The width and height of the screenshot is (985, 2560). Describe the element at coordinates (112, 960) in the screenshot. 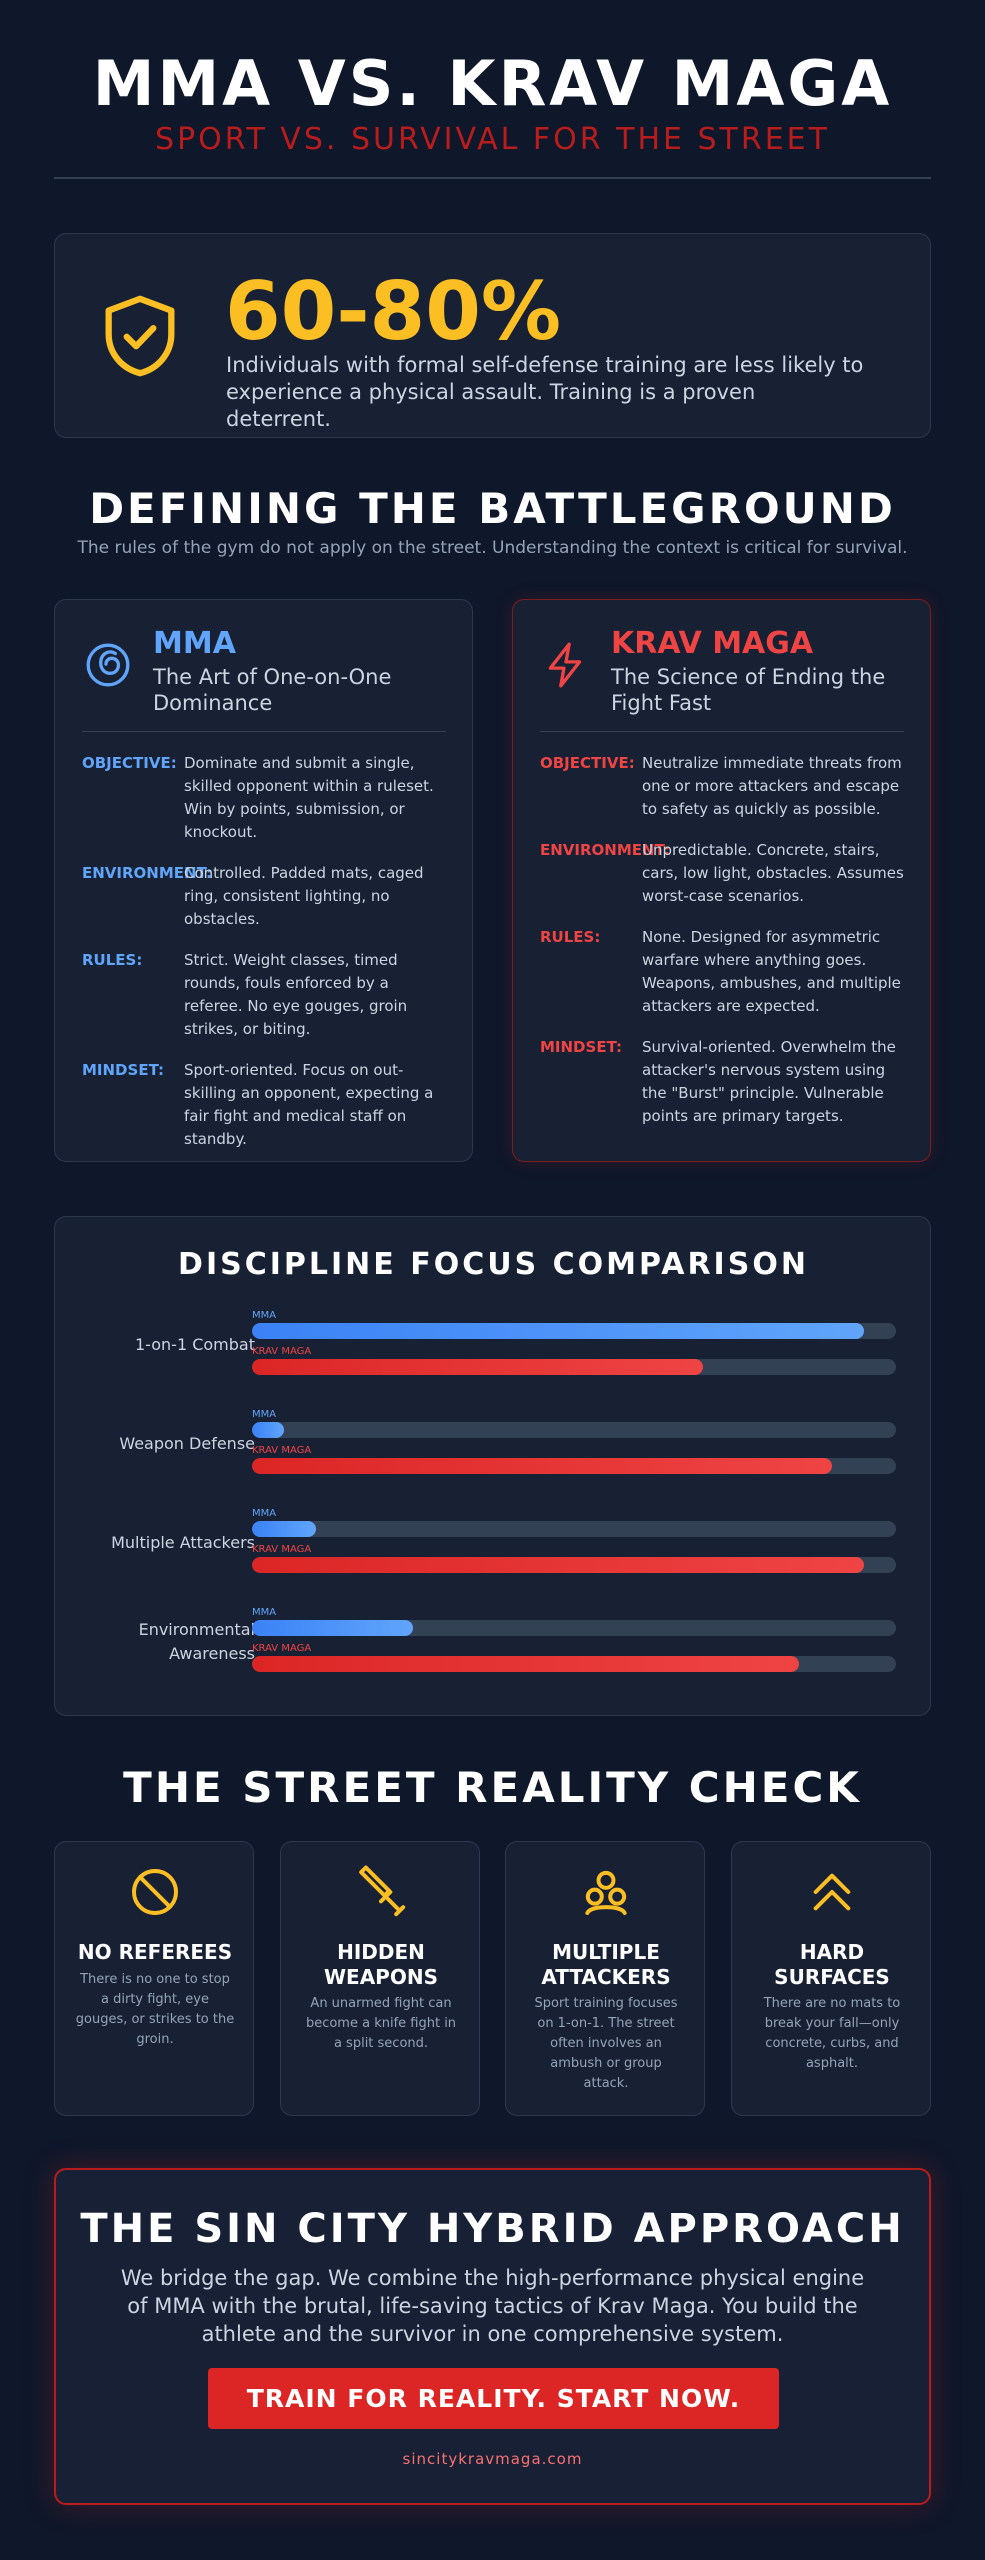

I see `mma-row-label: RULES:` at that location.